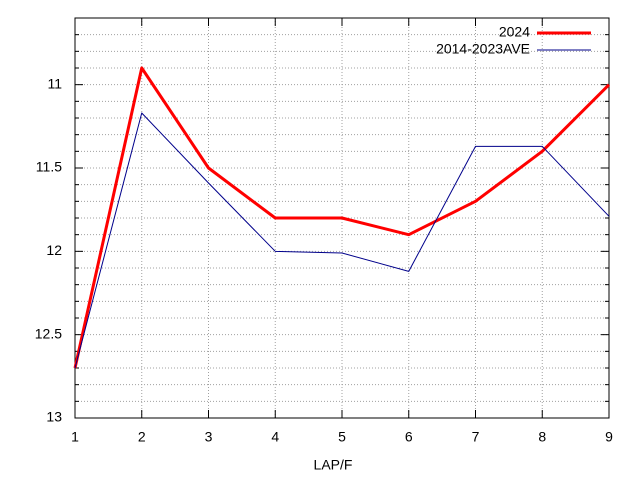  I want to click on x-axis-label: LAP/F, so click(333, 465).